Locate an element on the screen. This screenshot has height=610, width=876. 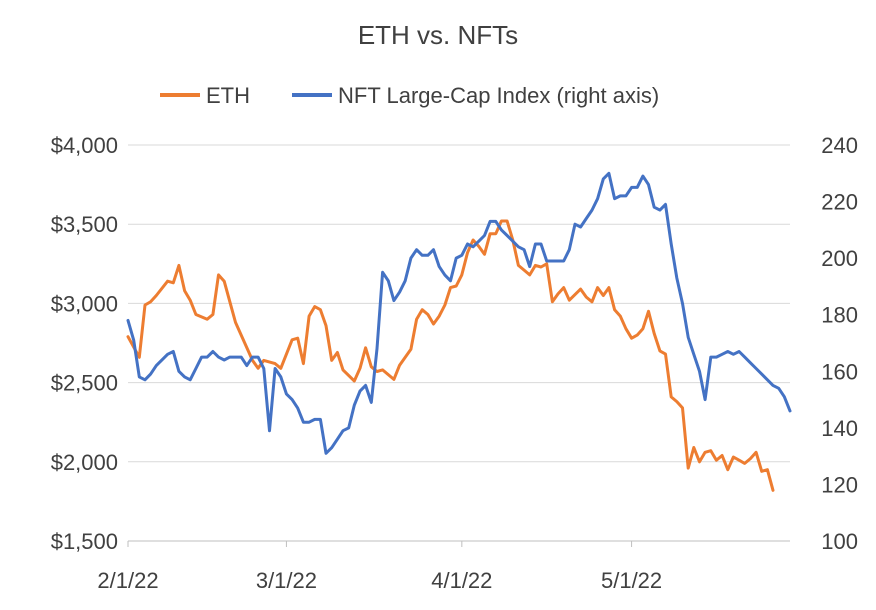
y-right-tick-label: 160 is located at coordinates (839, 371).